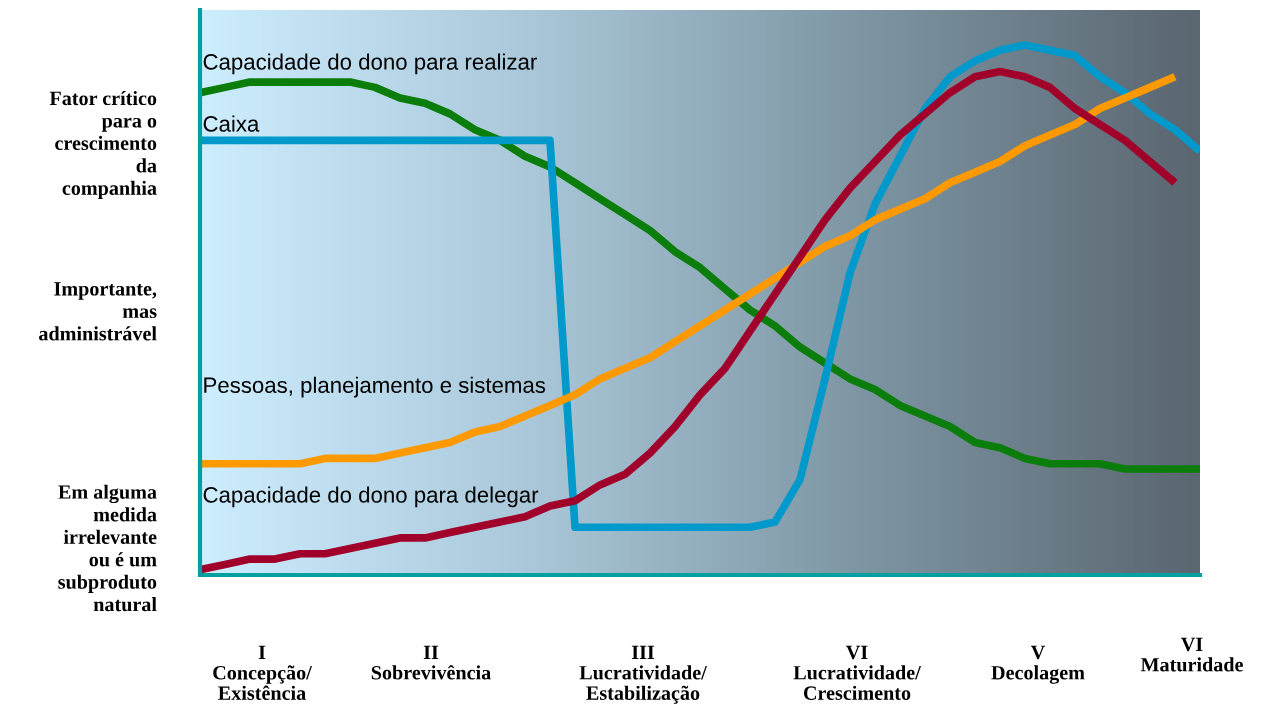 The width and height of the screenshot is (1261, 719). I want to click on text: V Decolagem, so click(1038, 664).